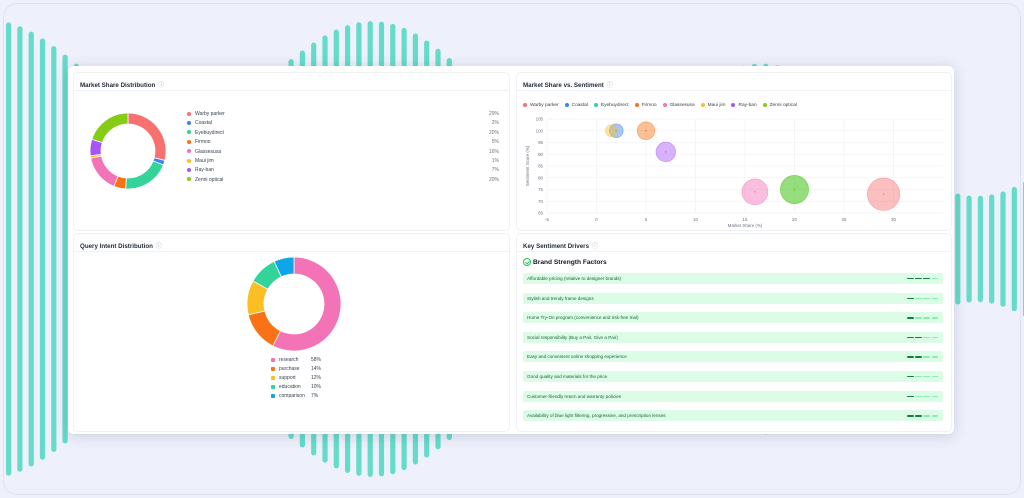  What do you see at coordinates (287, 378) in the screenshot?
I see `legend-label: support` at bounding box center [287, 378].